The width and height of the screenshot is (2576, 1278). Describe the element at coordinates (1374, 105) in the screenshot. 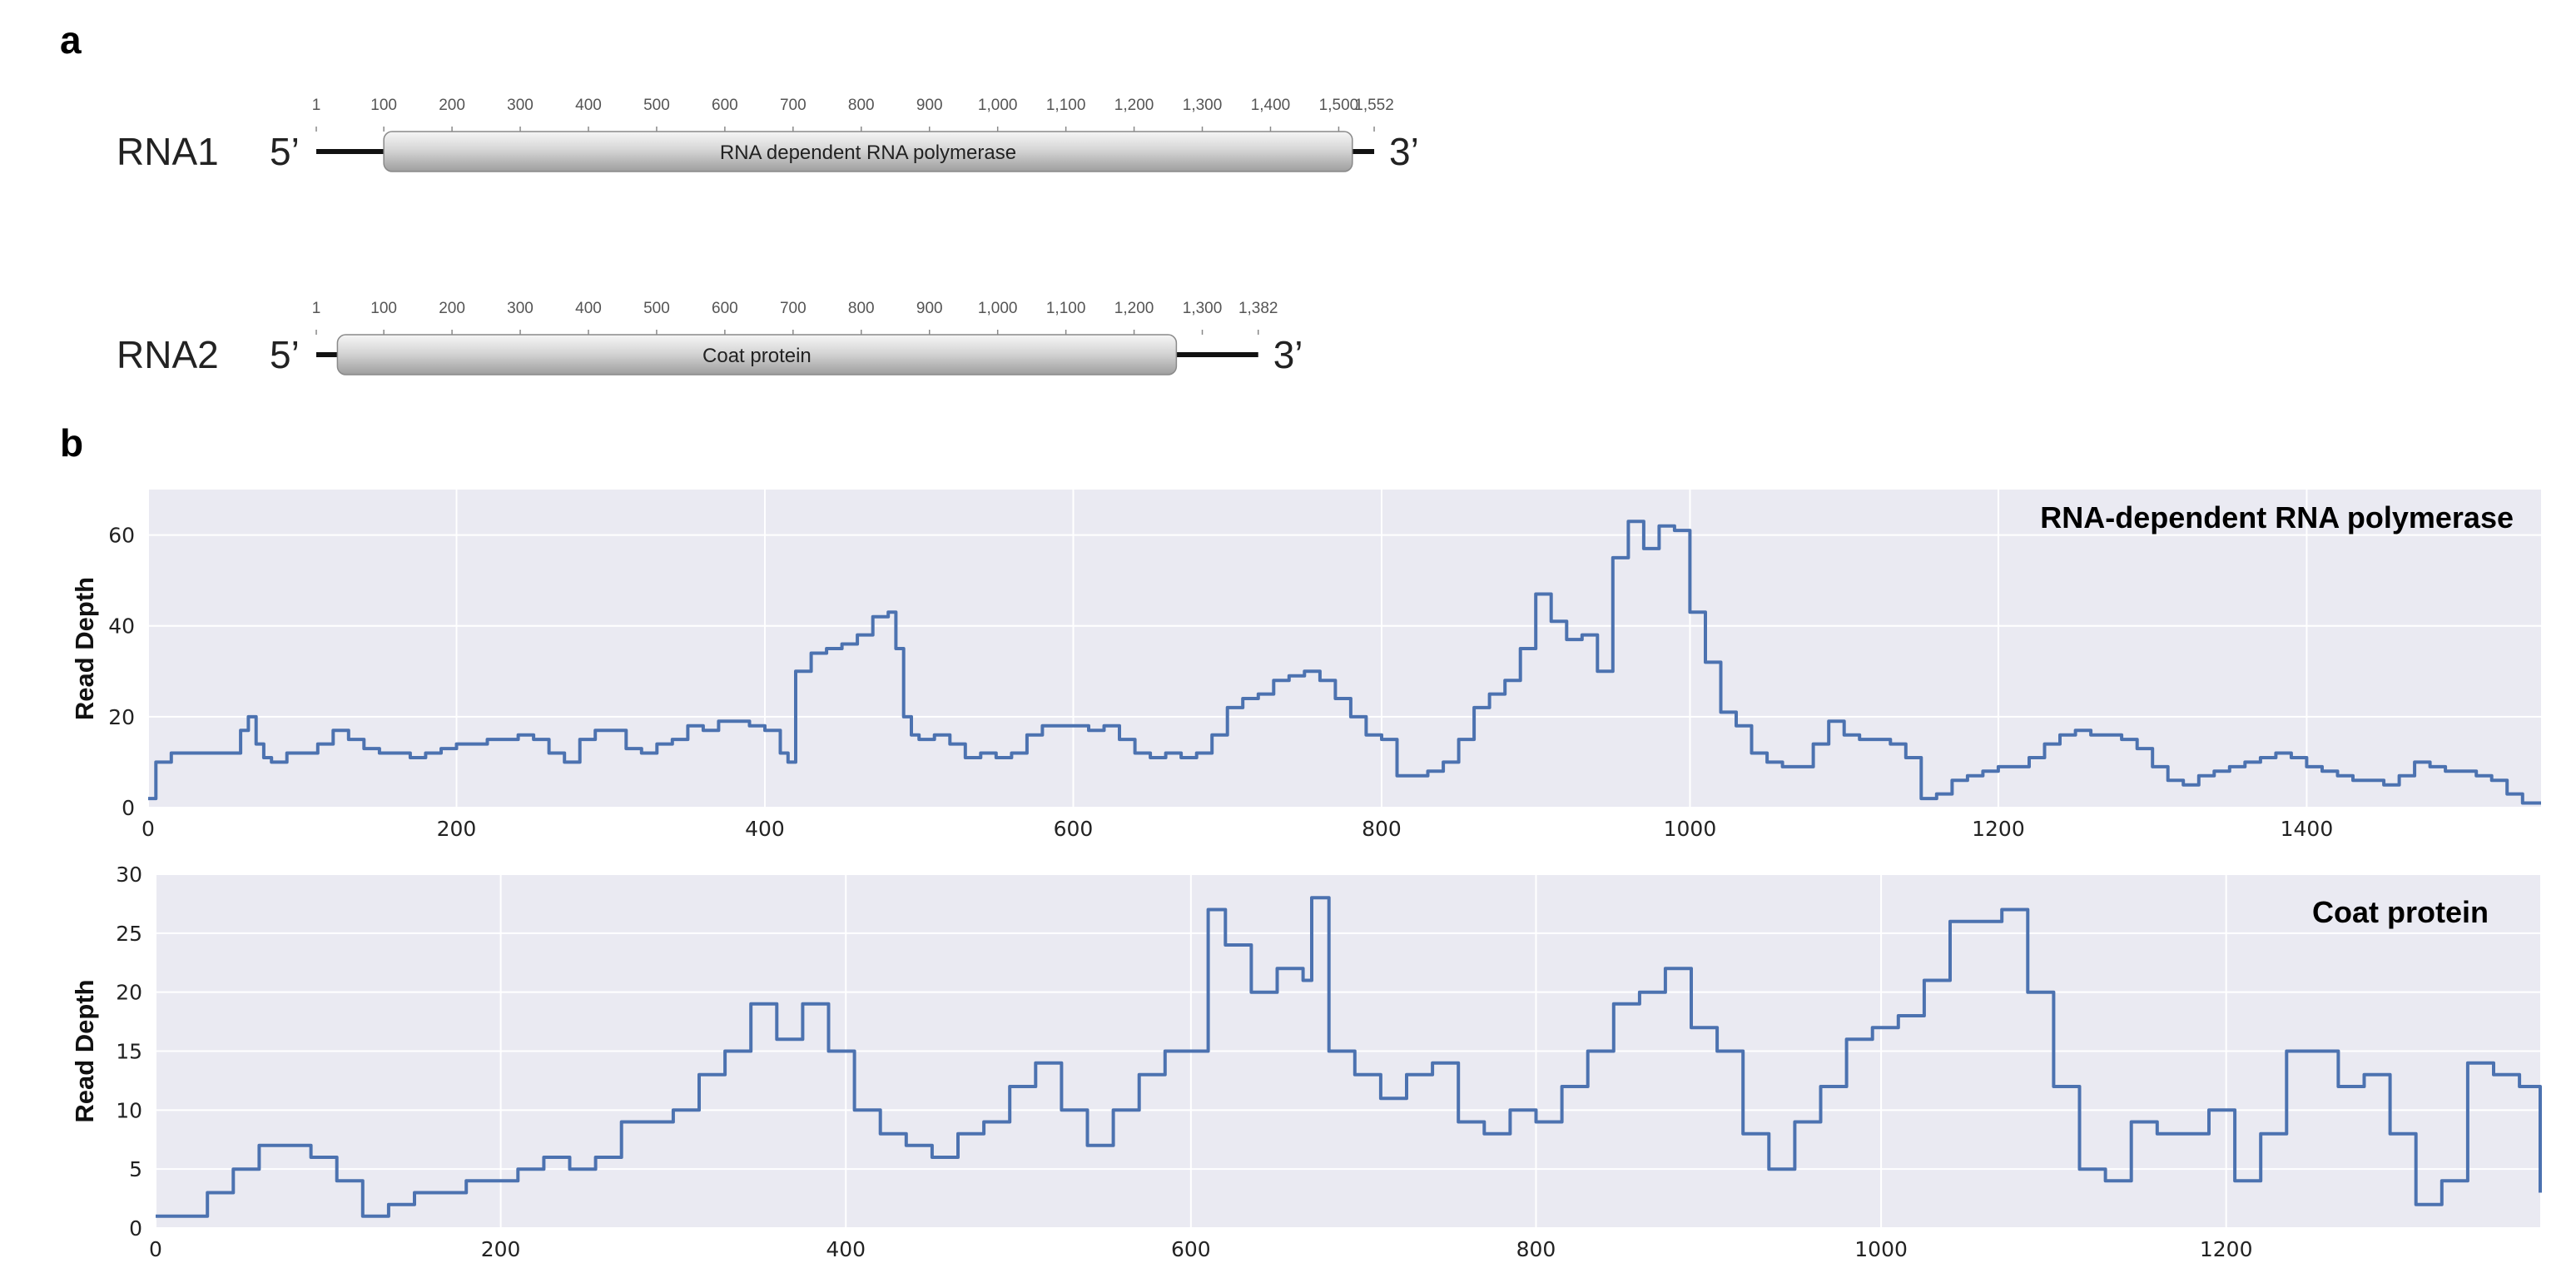

I see `ruler-label: 1,552` at that location.